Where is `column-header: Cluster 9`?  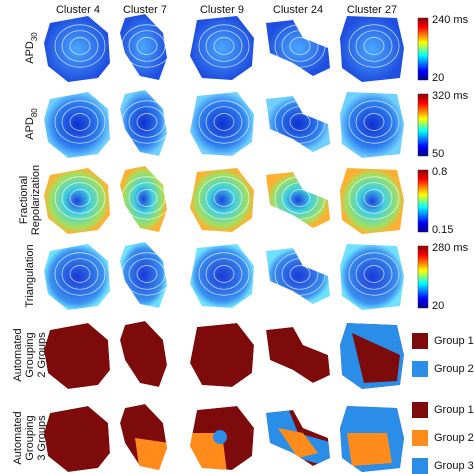 column-header: Cluster 9 is located at coordinates (222, 10).